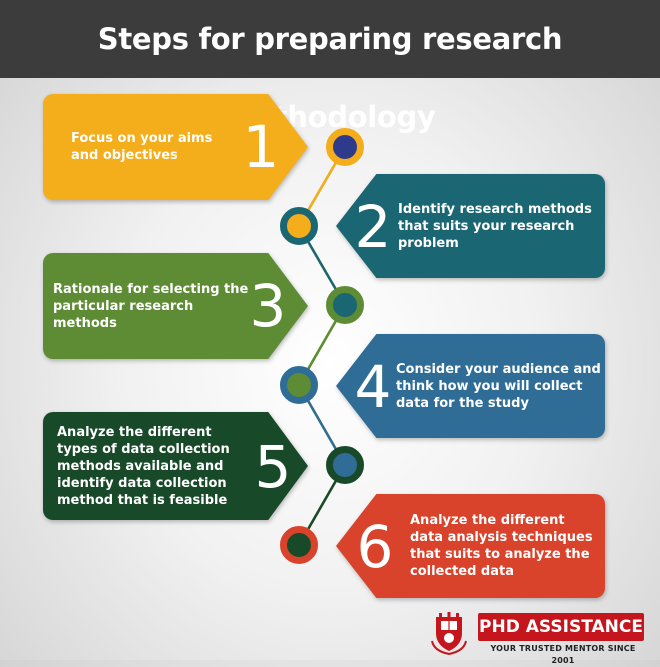 This screenshot has height=667, width=660. Describe the element at coordinates (299, 385) in the screenshot. I see `step-4-node` at that location.